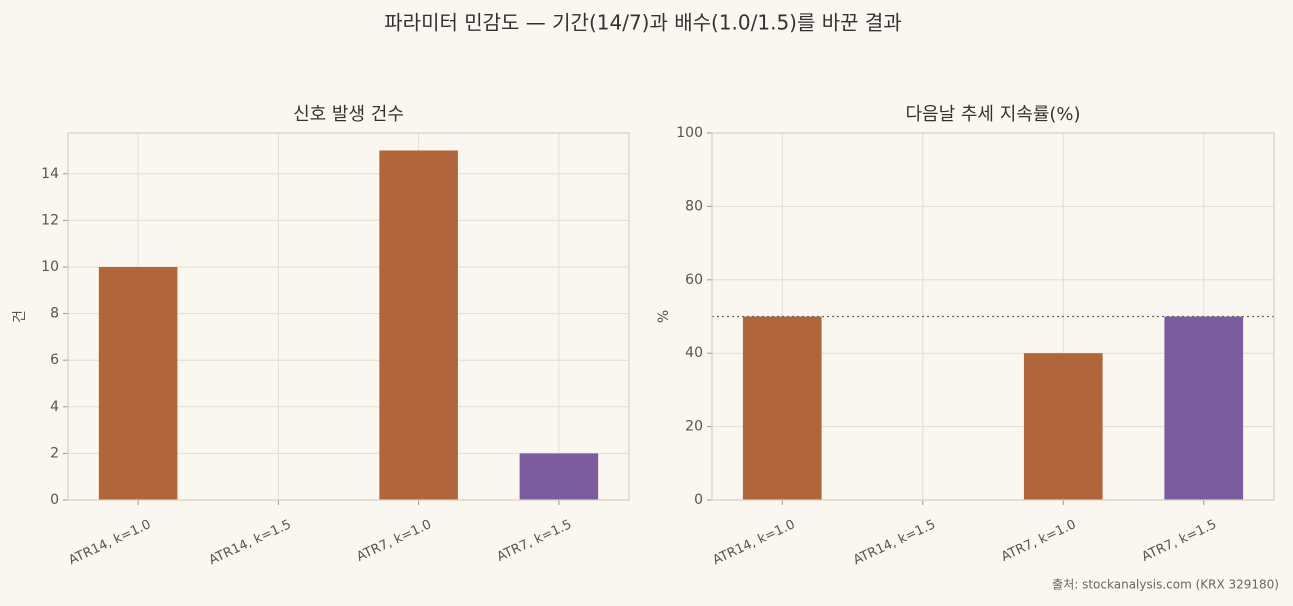 The width and height of the screenshot is (1293, 606). What do you see at coordinates (50, 267) in the screenshot?
I see `y-tick-label: 10` at bounding box center [50, 267].